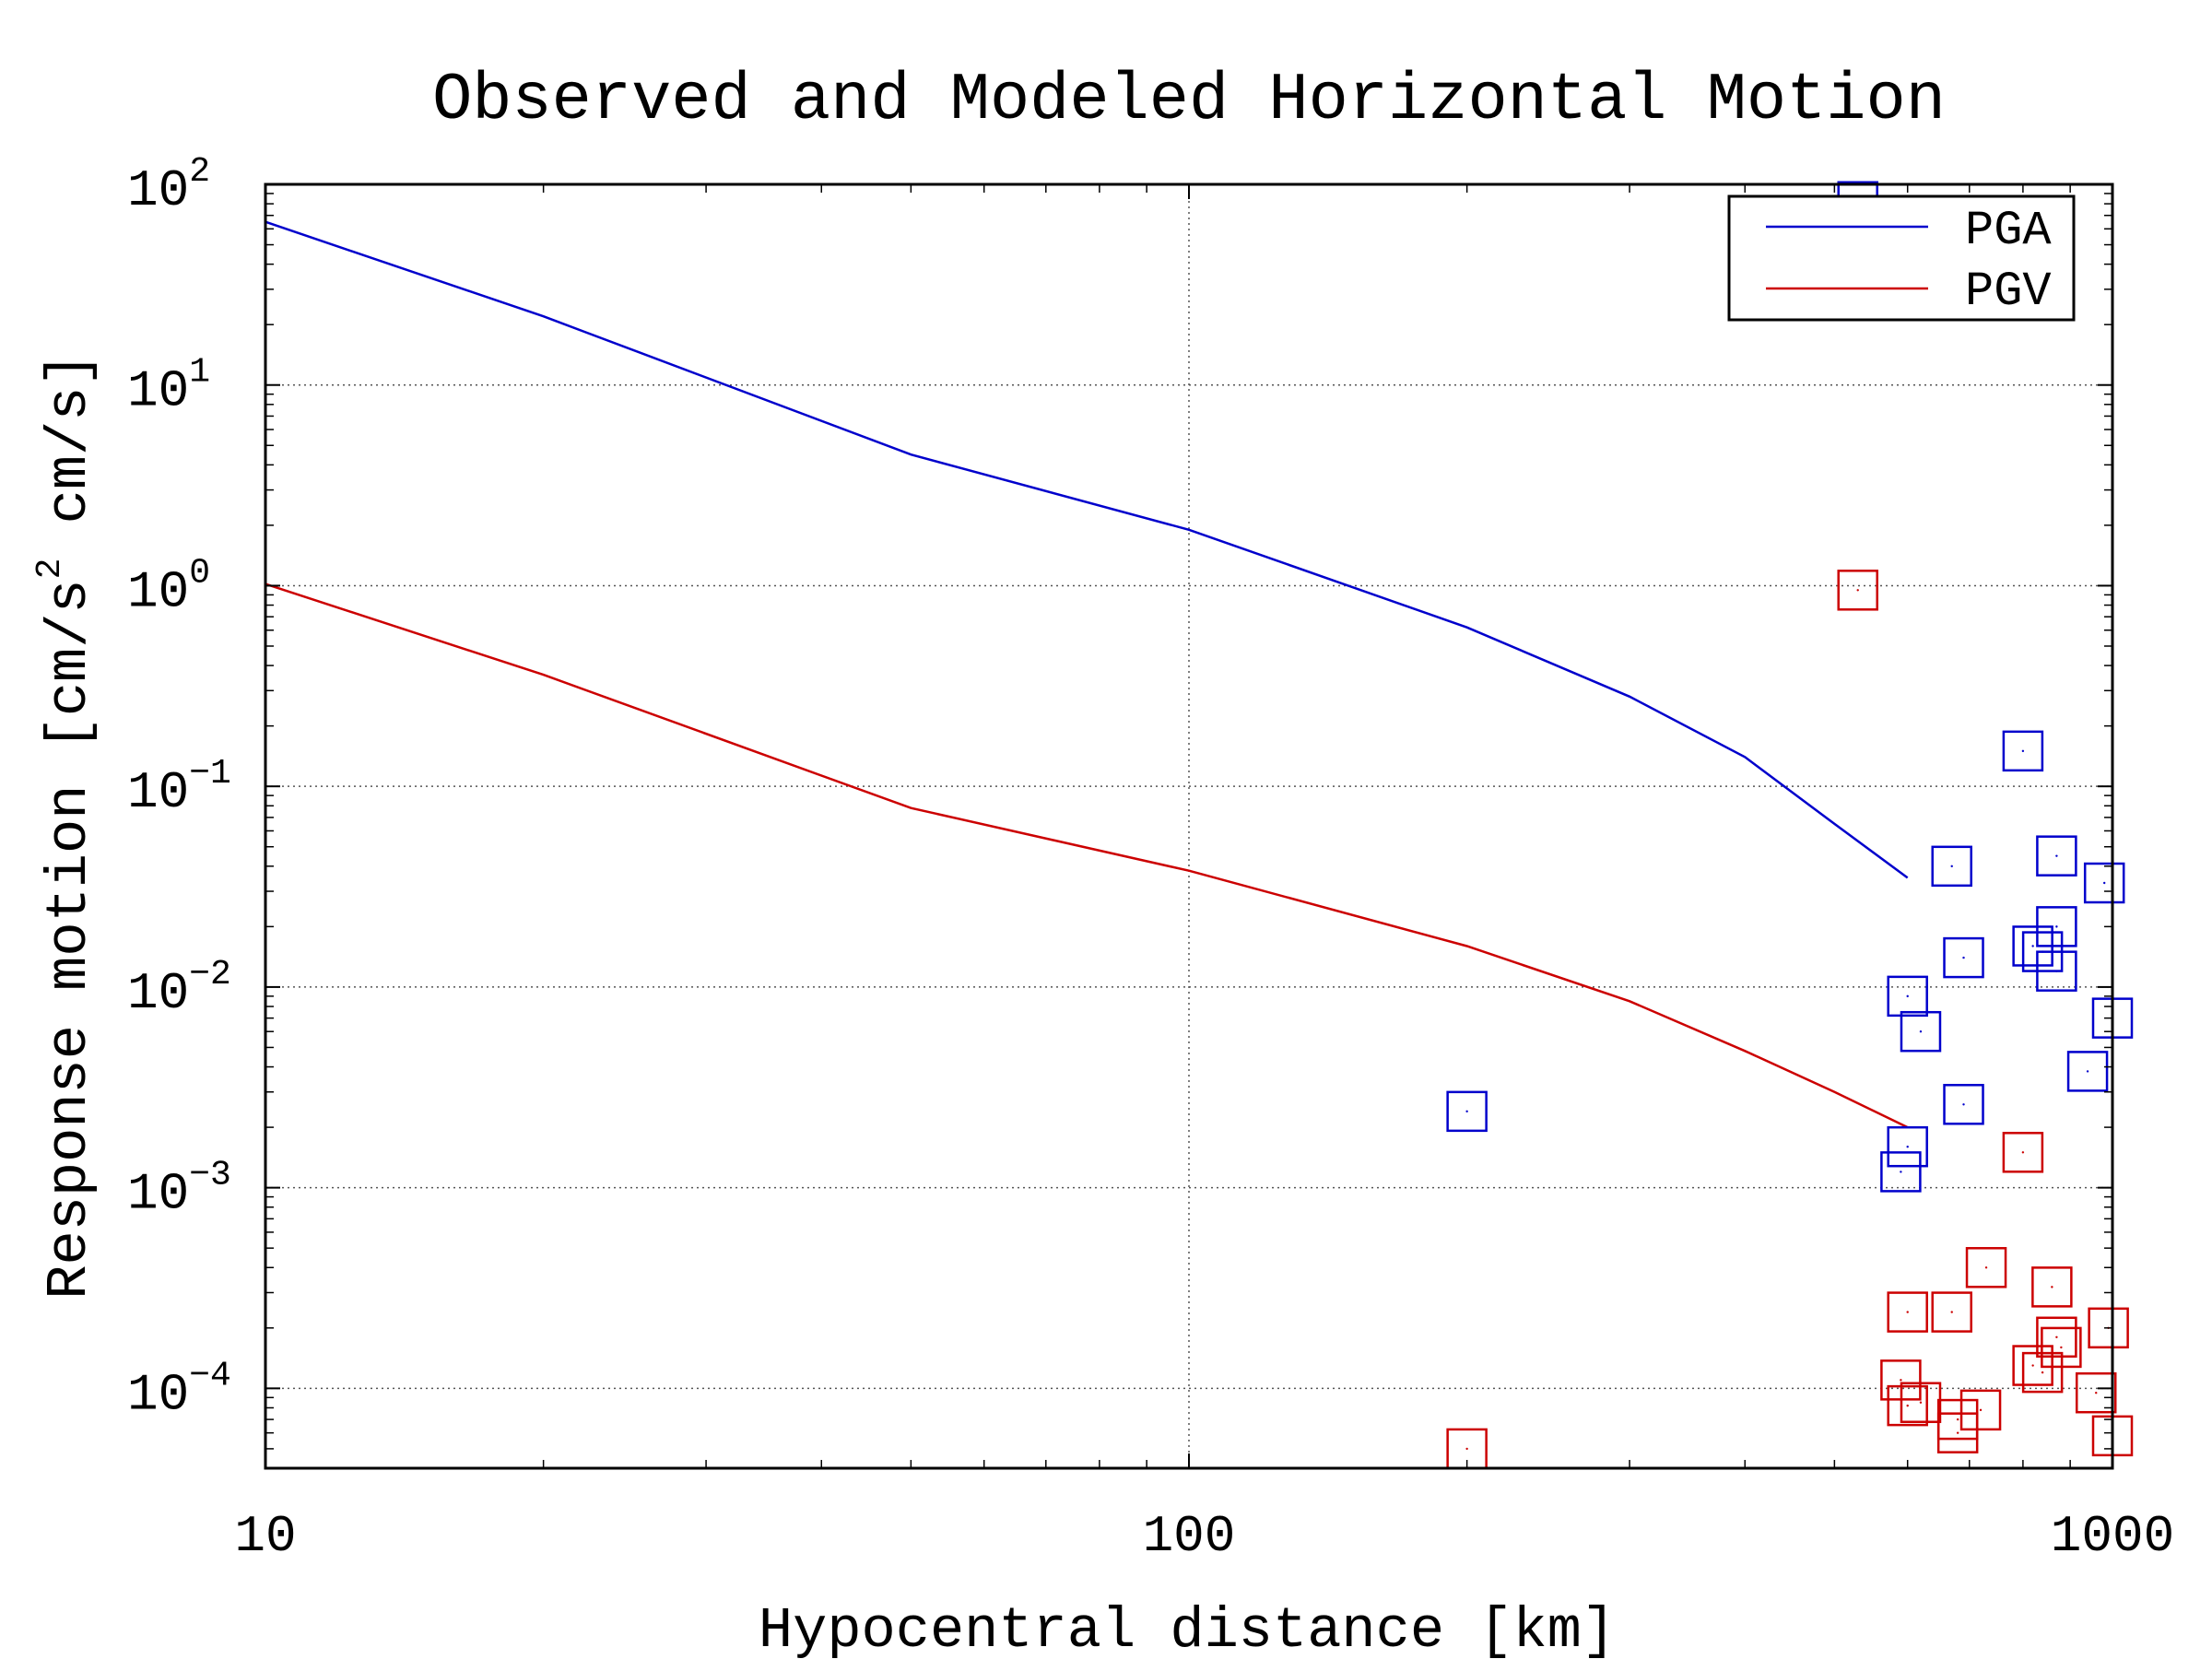 The image size is (2212, 1659). What do you see at coordinates (210, 774) in the screenshot?
I see `y-tick-label-exponent: −1` at bounding box center [210, 774].